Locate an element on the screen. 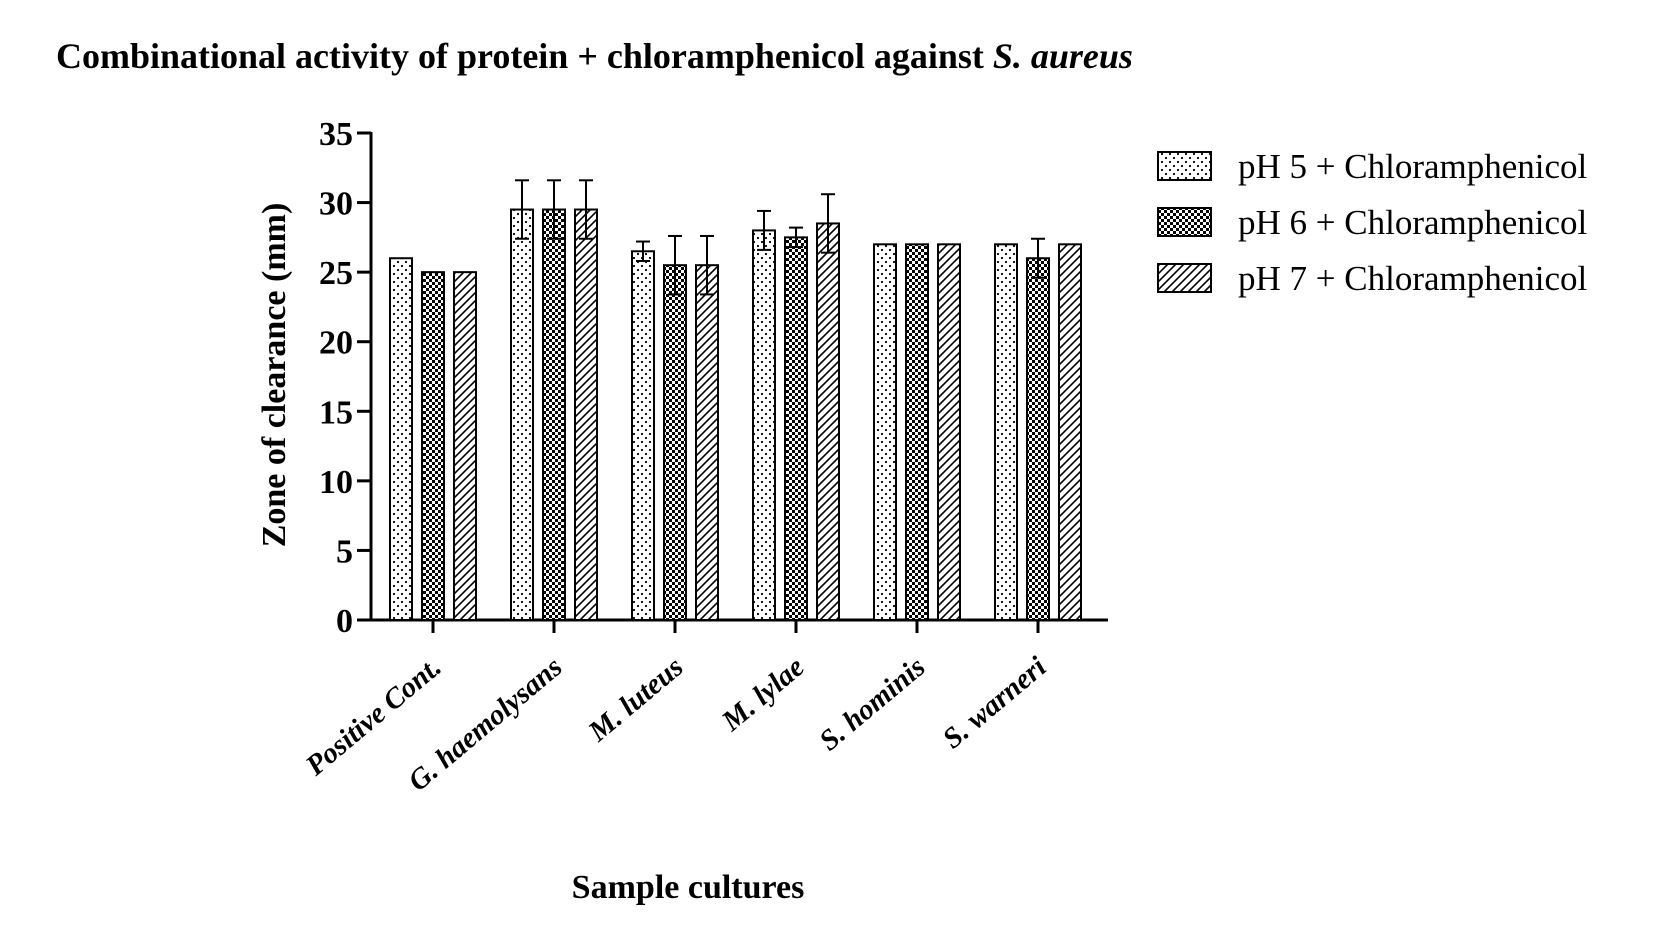  category-label: S. hominis is located at coordinates (872, 704).